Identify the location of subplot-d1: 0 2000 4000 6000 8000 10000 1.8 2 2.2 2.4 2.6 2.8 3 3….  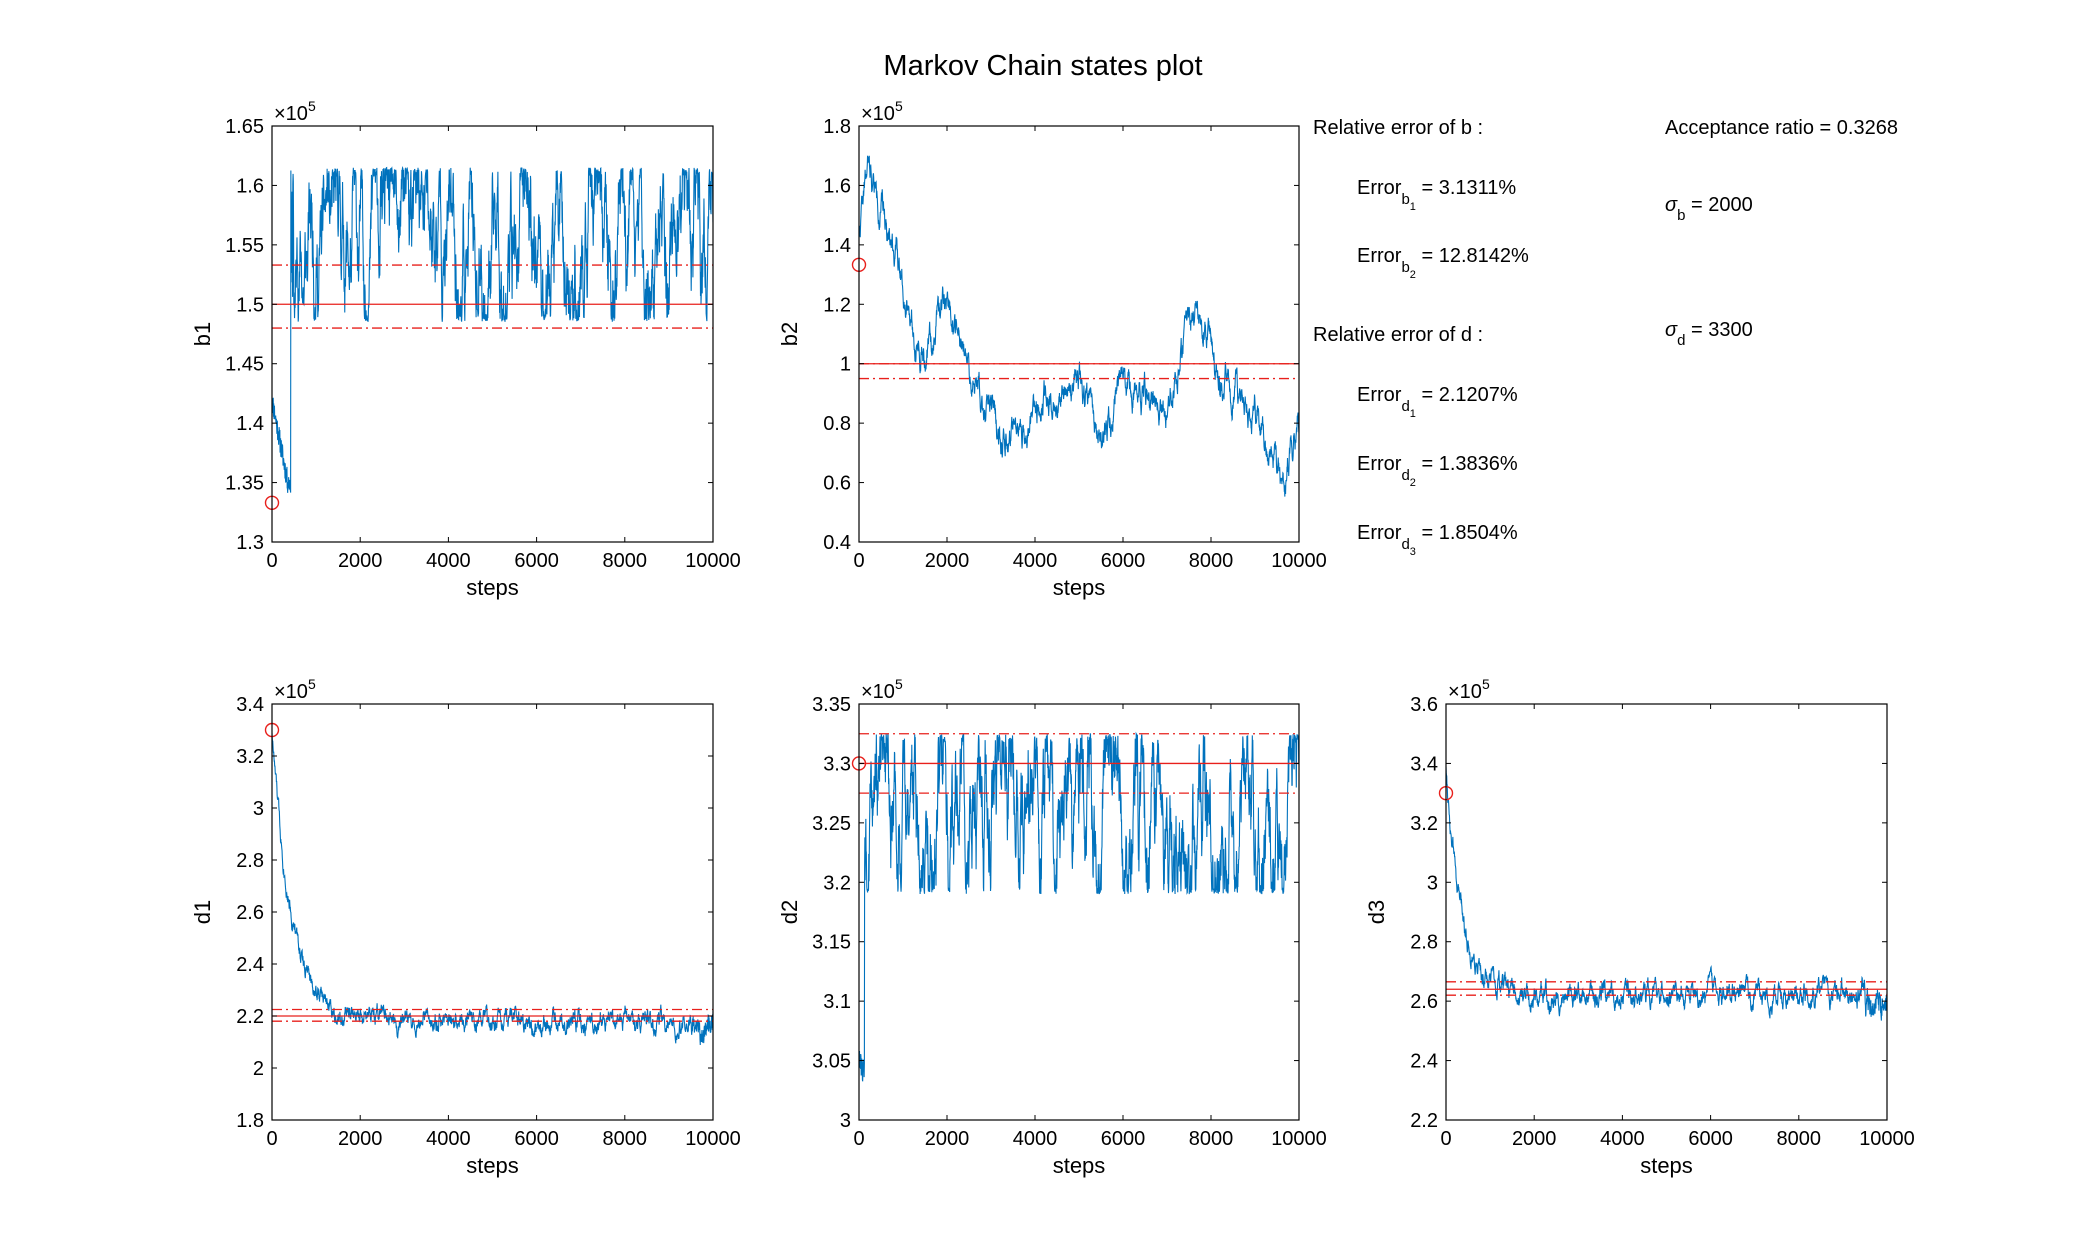
(465, 927).